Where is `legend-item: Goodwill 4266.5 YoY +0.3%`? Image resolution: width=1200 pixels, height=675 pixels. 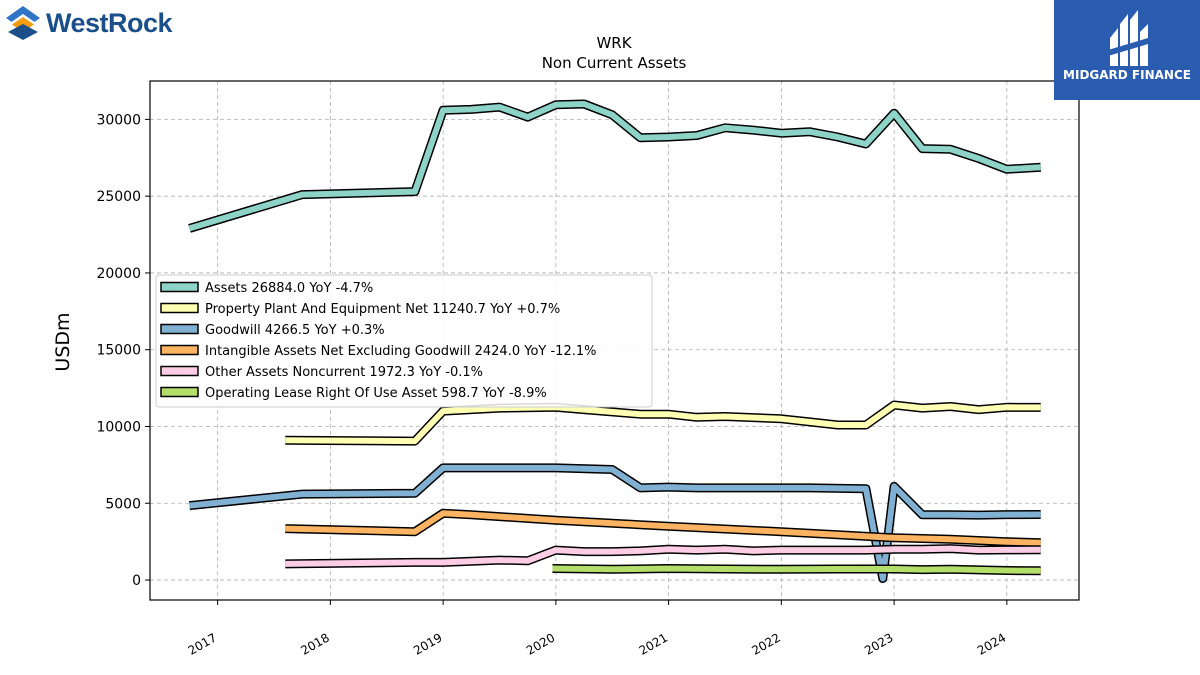
legend-item: Goodwill 4266.5 YoY +0.3% is located at coordinates (272, 330).